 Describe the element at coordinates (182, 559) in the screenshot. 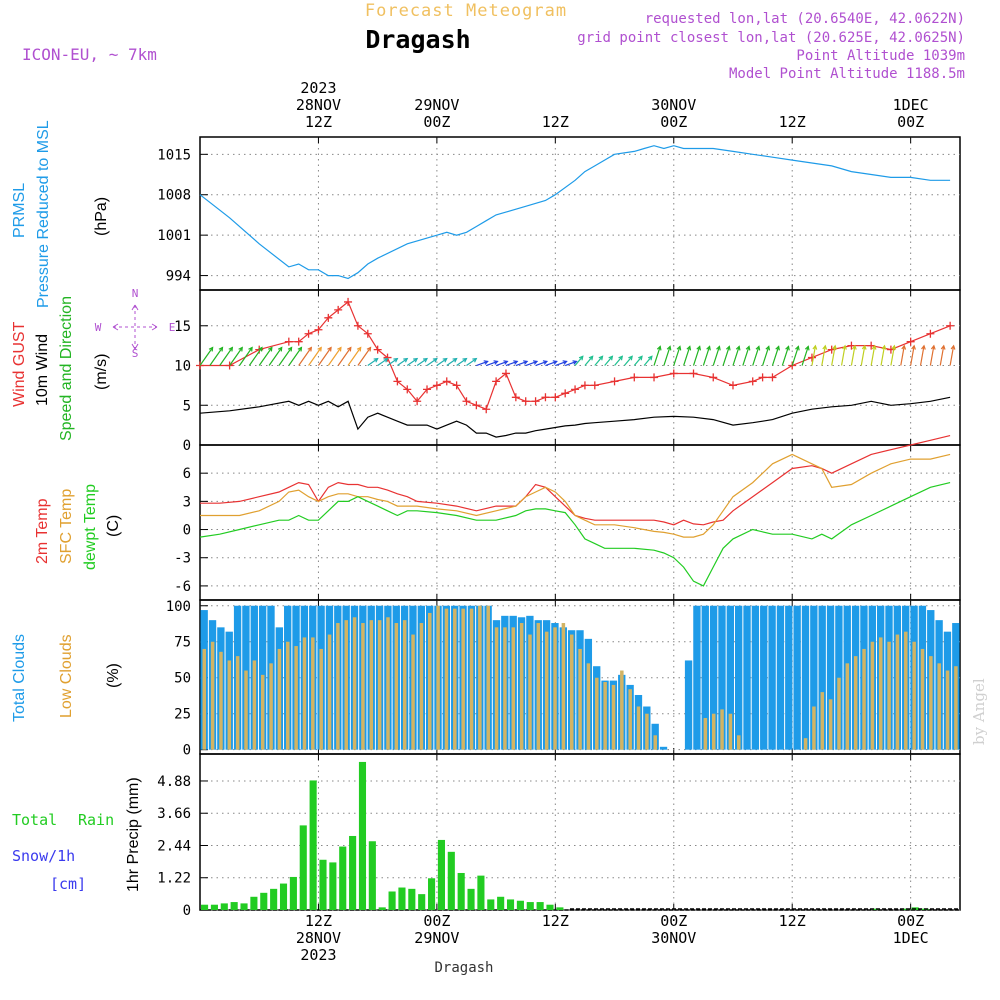

I see `y-tick-label: -3` at that location.